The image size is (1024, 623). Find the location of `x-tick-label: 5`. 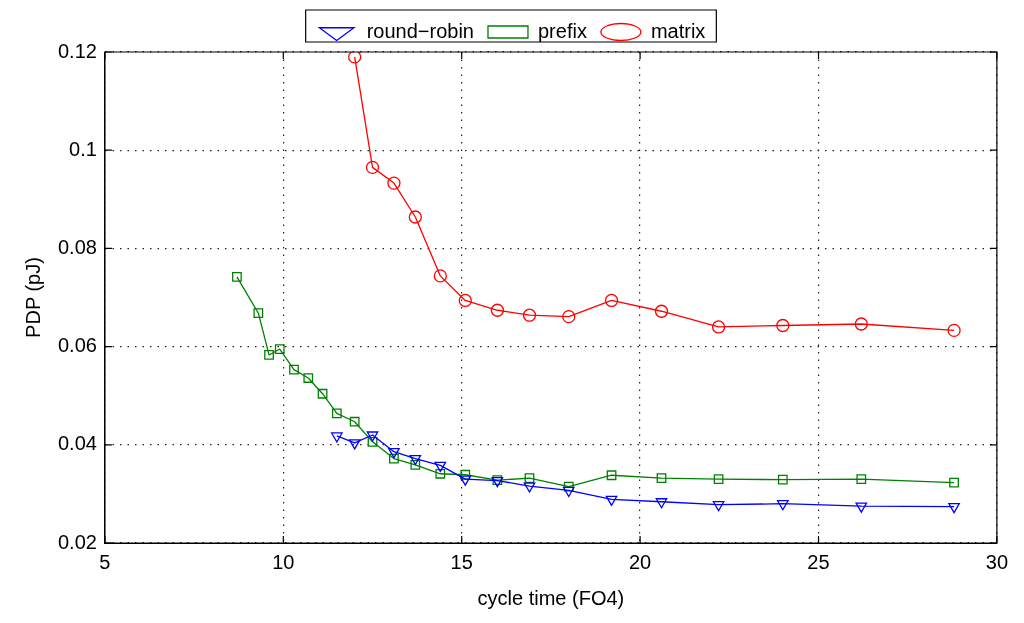

x-tick-label: 5 is located at coordinates (105, 561).